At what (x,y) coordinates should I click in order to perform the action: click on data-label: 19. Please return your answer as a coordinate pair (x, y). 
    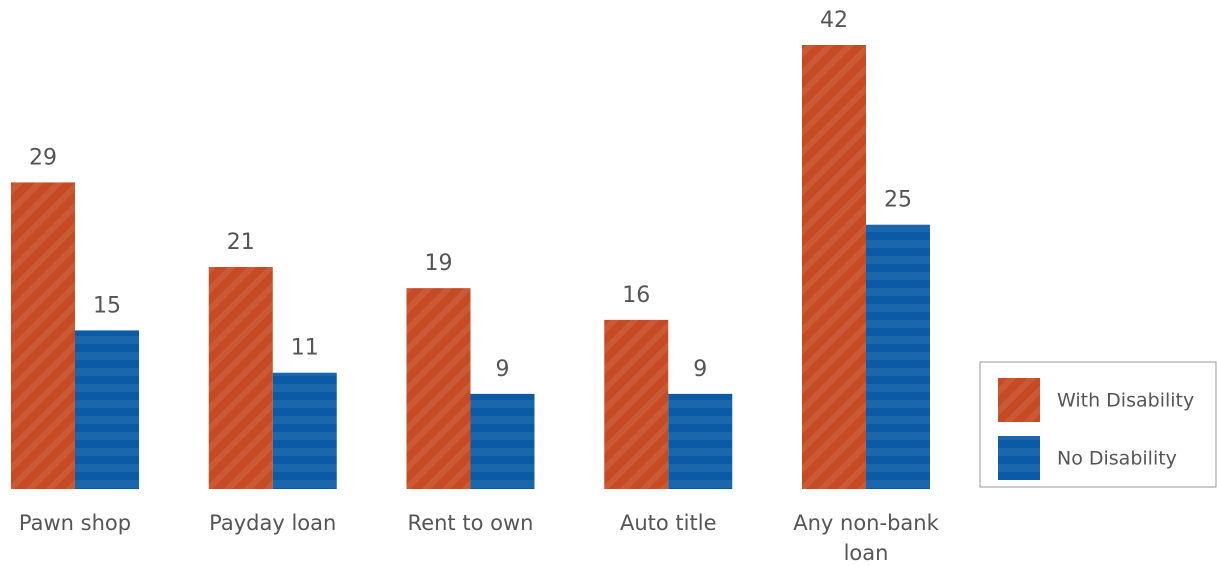
    Looking at the image, I should click on (439, 263).